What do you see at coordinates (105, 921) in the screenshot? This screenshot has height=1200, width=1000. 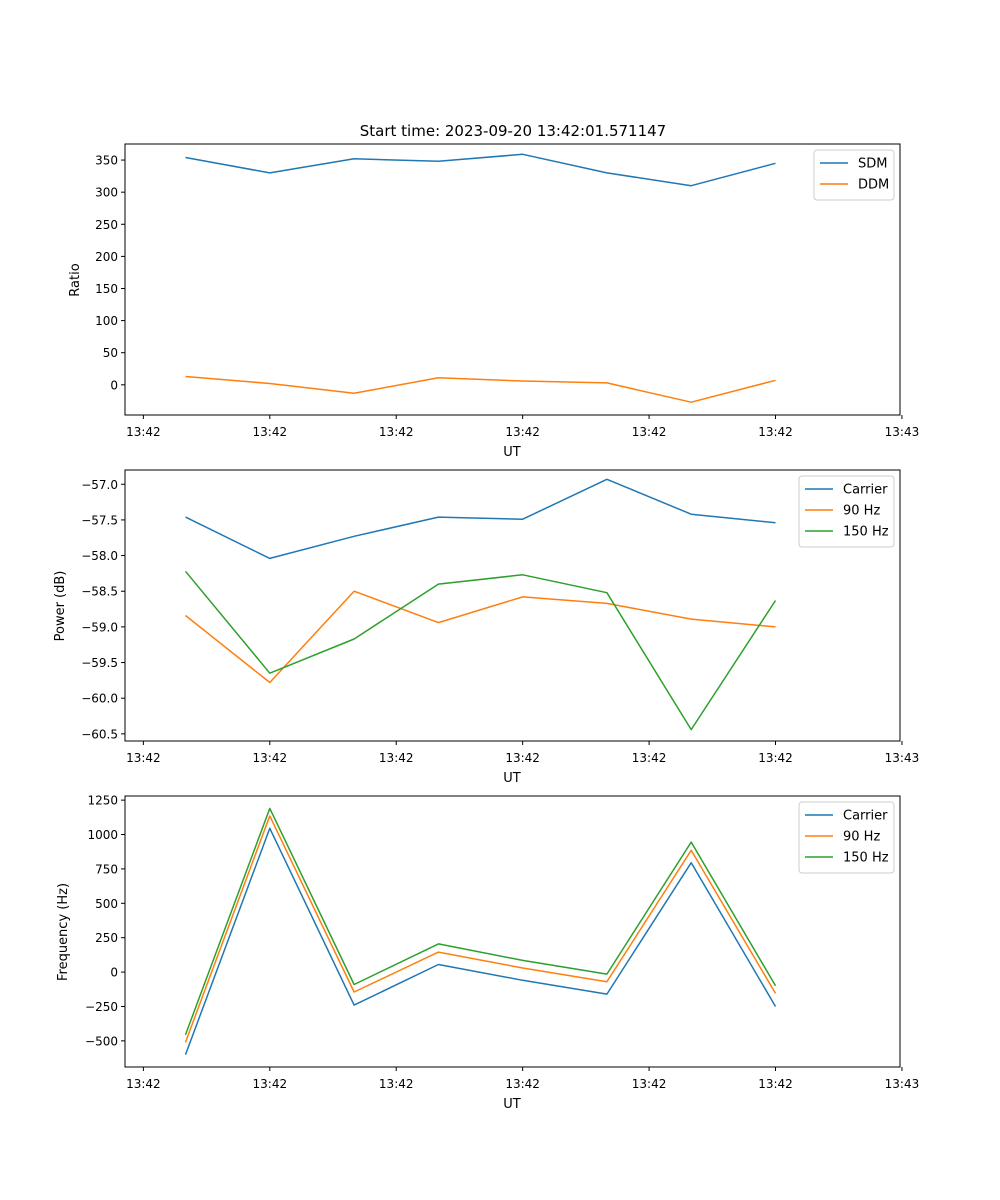 I see `frequency-y-ticks: −500 −250 0 250 500 750 1000 1250` at bounding box center [105, 921].